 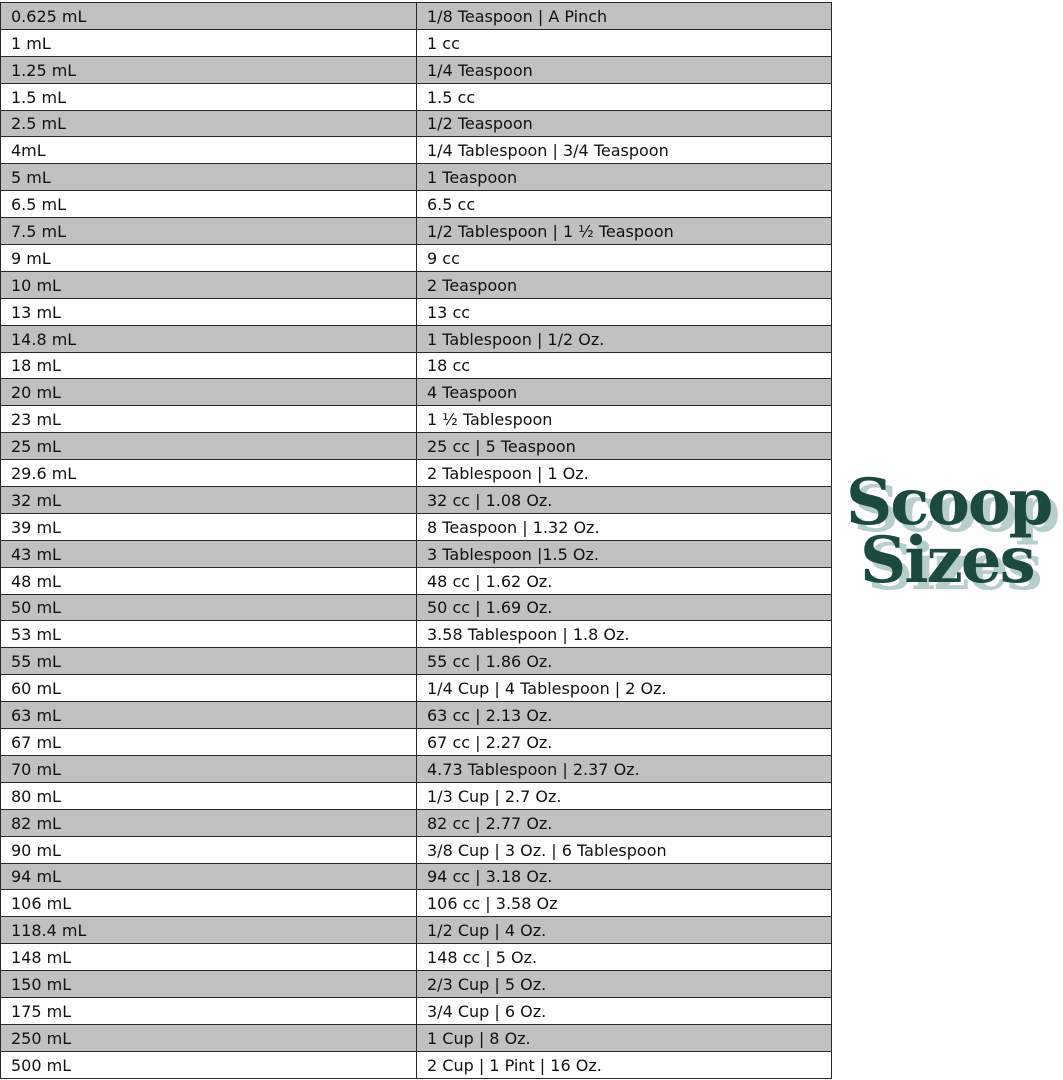 What do you see at coordinates (624, 768) in the screenshot?
I see `equivalent-cell: 4.73 Tablespoon | 2.37 Oz.` at bounding box center [624, 768].